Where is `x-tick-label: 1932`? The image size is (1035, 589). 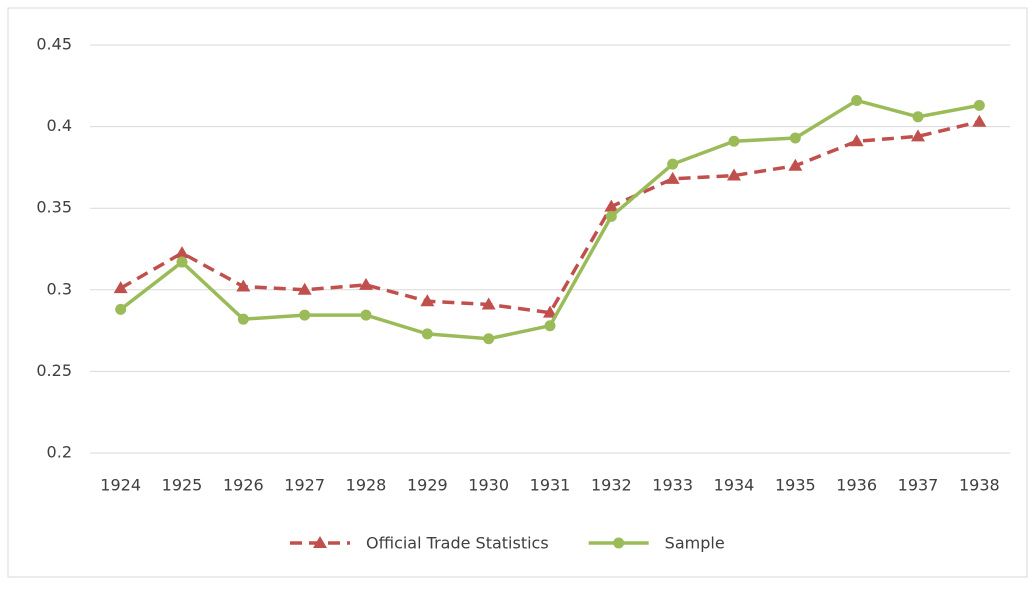 x-tick-label: 1932 is located at coordinates (611, 485).